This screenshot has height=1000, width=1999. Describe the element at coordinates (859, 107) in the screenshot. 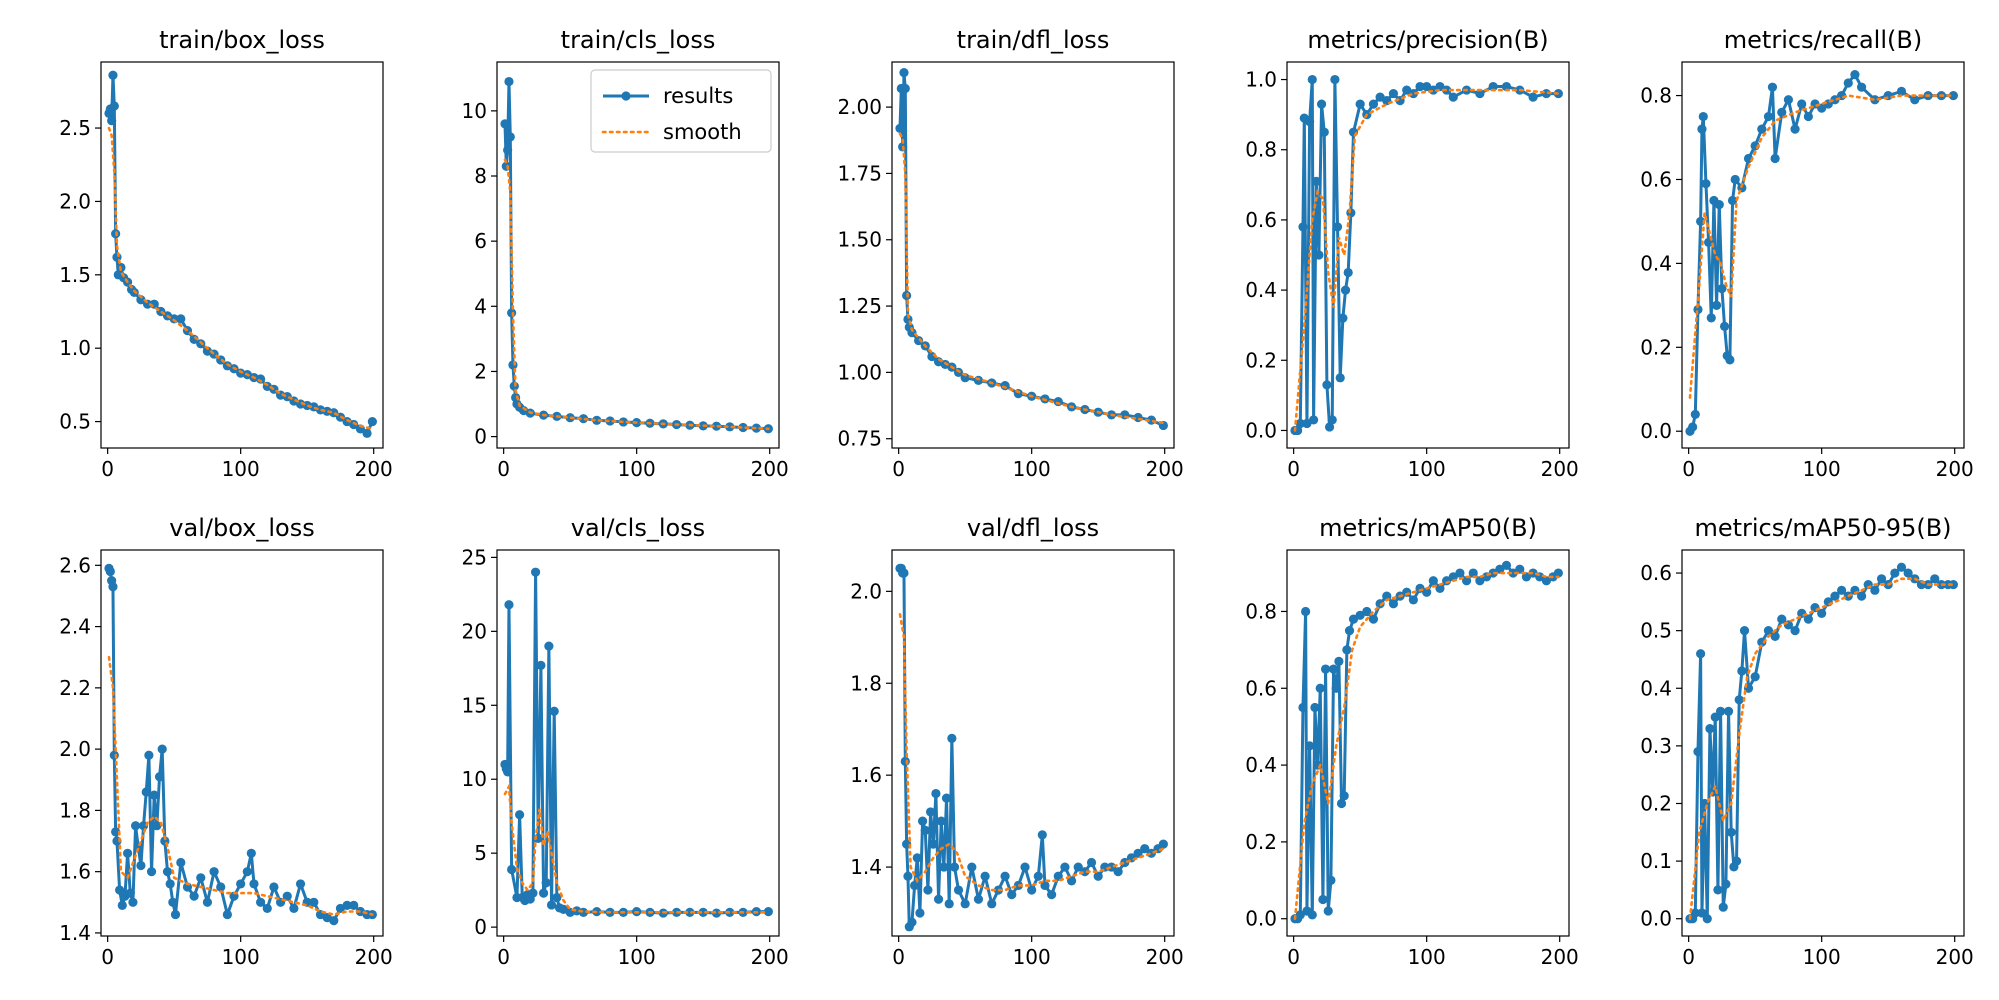

I see `y-tick-label: 2.00` at that location.